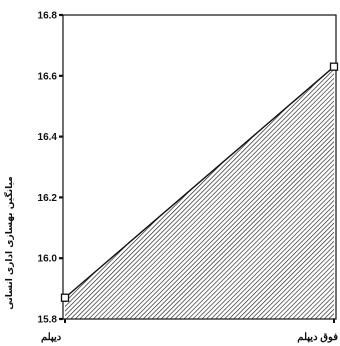 This screenshot has width=340, height=346. What do you see at coordinates (48, 320) in the screenshot?
I see `y-tick-label: 15.8` at bounding box center [48, 320].